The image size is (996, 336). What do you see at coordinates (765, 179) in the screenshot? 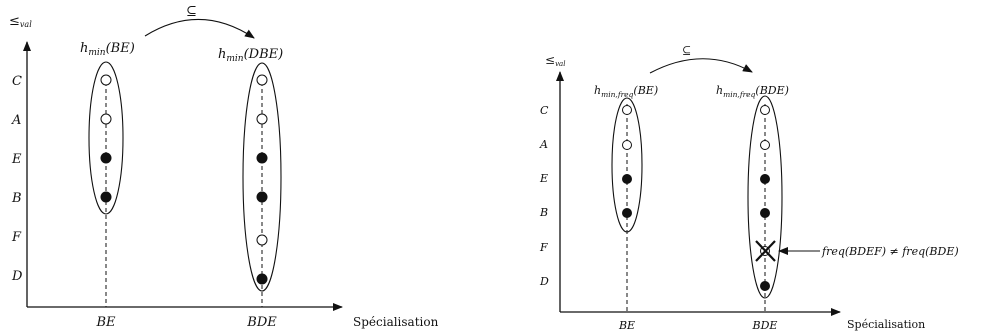
I see `right-bde-point-e` at bounding box center [765, 179].